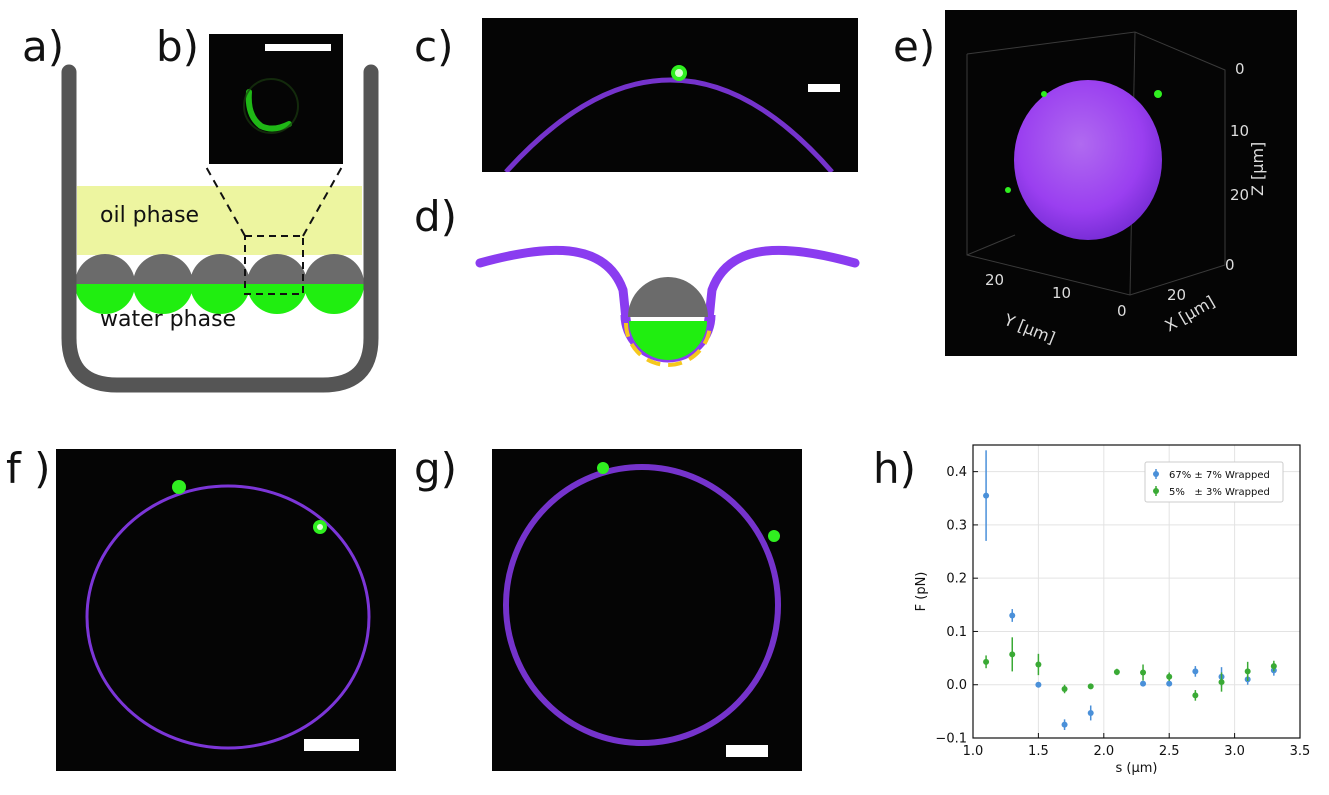 This screenshot has width=1329, height=795. I want to click on schematic-a: oil phase water phase, so click(220, 228).